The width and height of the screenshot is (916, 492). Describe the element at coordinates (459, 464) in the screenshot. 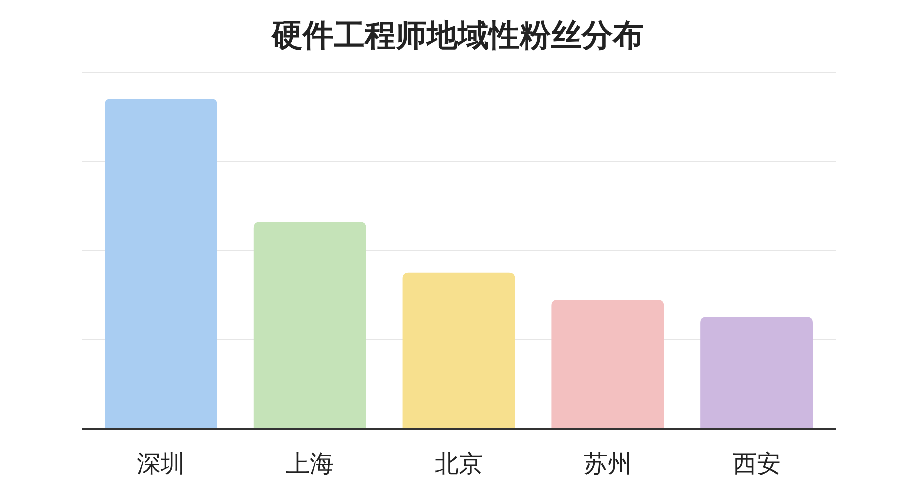

I see `x-tick-label: 北京` at that location.